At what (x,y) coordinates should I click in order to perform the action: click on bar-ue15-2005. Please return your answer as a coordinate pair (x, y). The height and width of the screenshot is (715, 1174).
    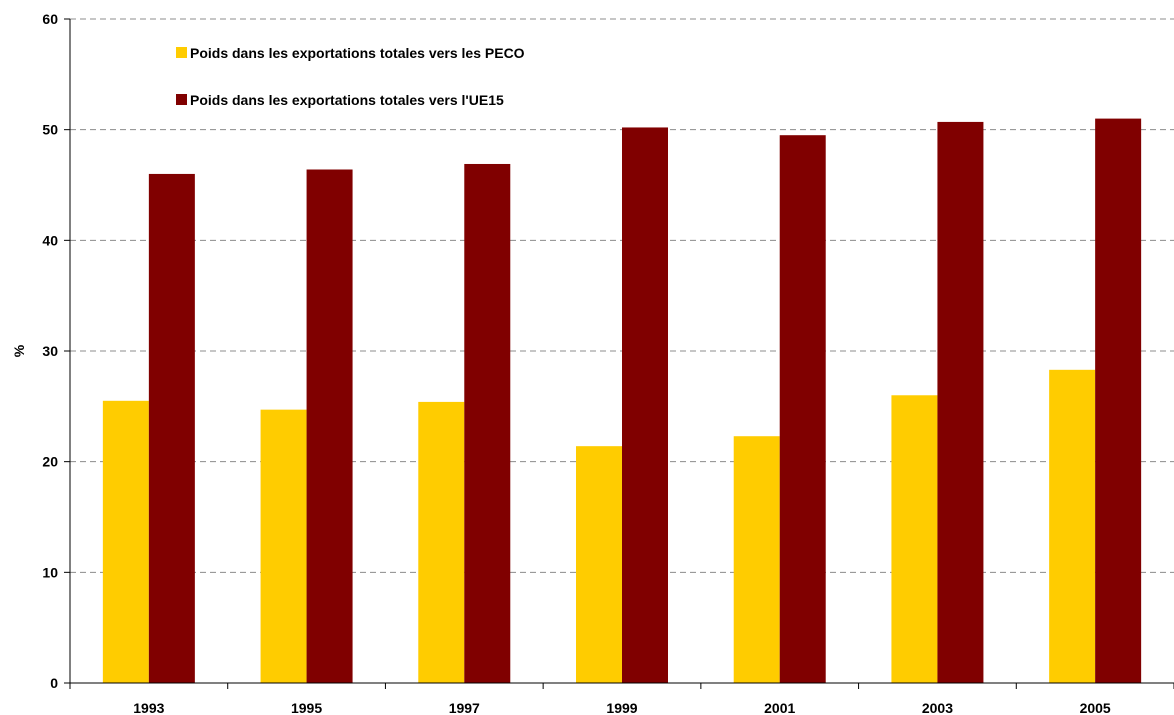
    Looking at the image, I should click on (1118, 401).